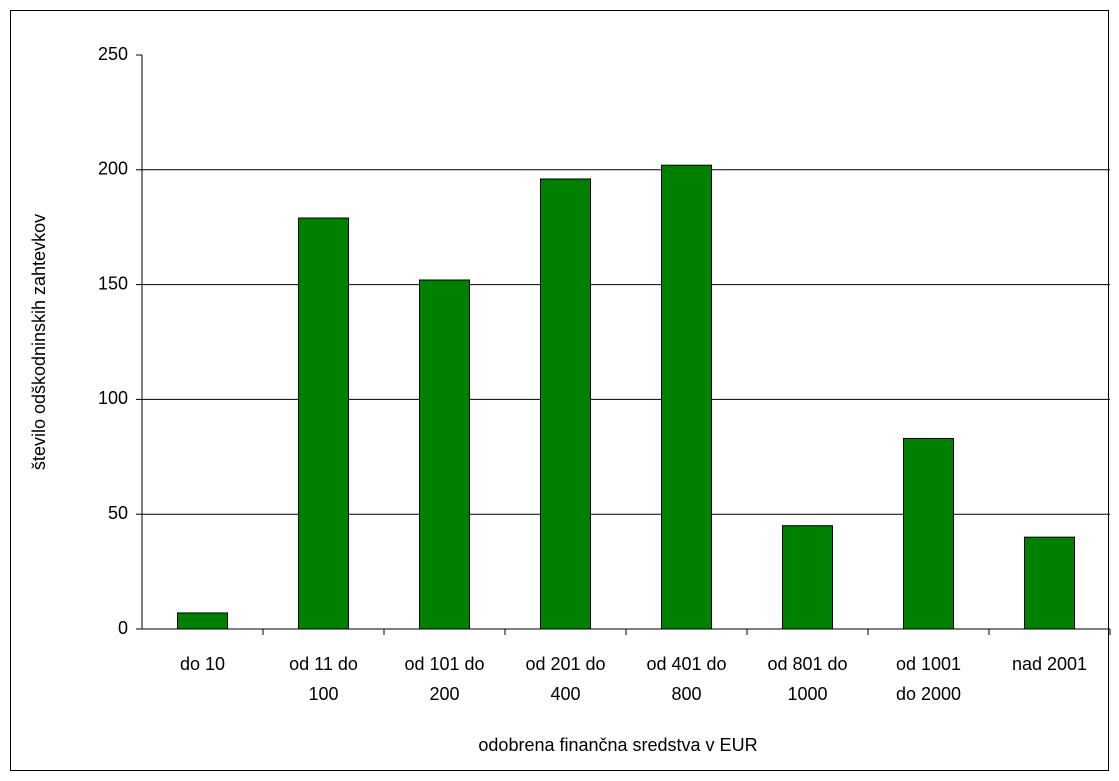 The height and width of the screenshot is (781, 1119). I want to click on x-tick-label: do 10, so click(202, 664).